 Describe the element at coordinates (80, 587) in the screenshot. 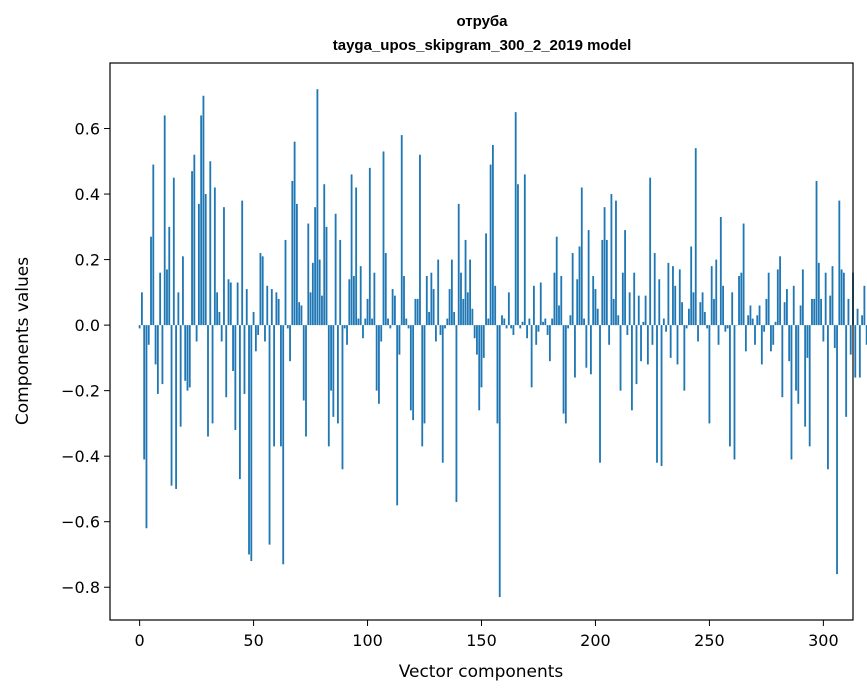

I see `y-tick-label: −0.8` at that location.